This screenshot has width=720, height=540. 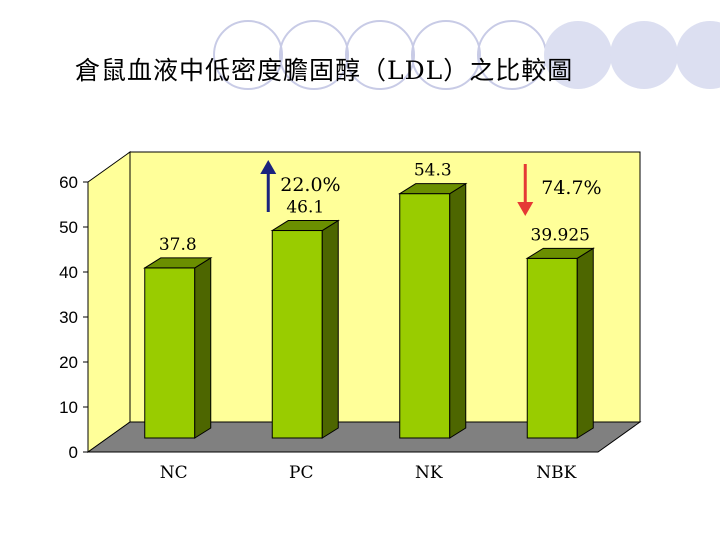 What do you see at coordinates (301, 473) in the screenshot?
I see `x-tick-label: PC` at bounding box center [301, 473].